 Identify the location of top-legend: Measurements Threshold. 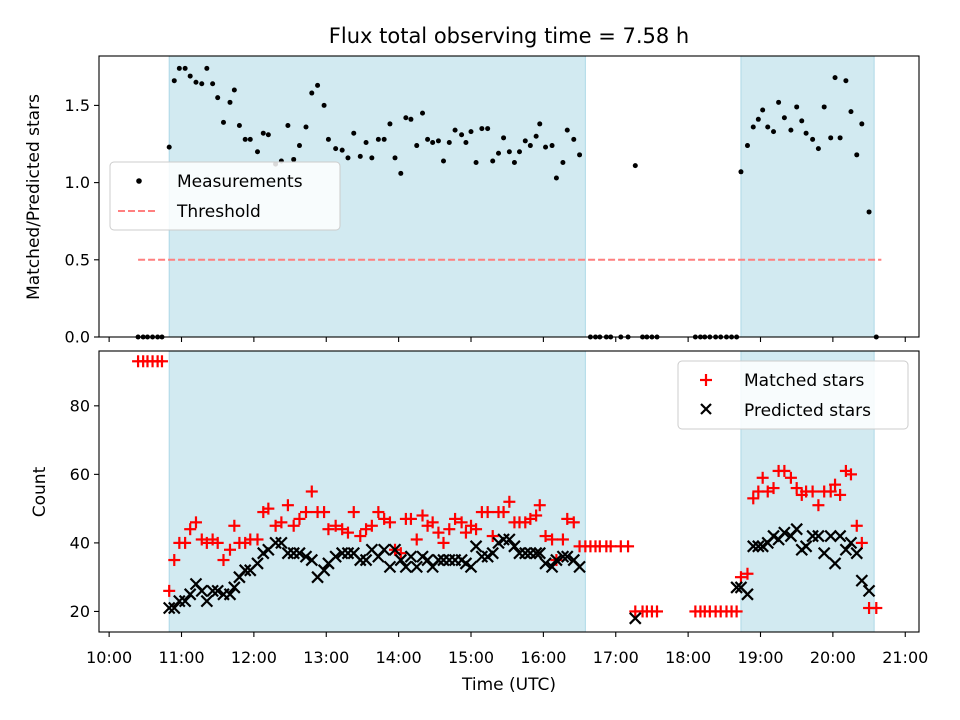
(225, 196).